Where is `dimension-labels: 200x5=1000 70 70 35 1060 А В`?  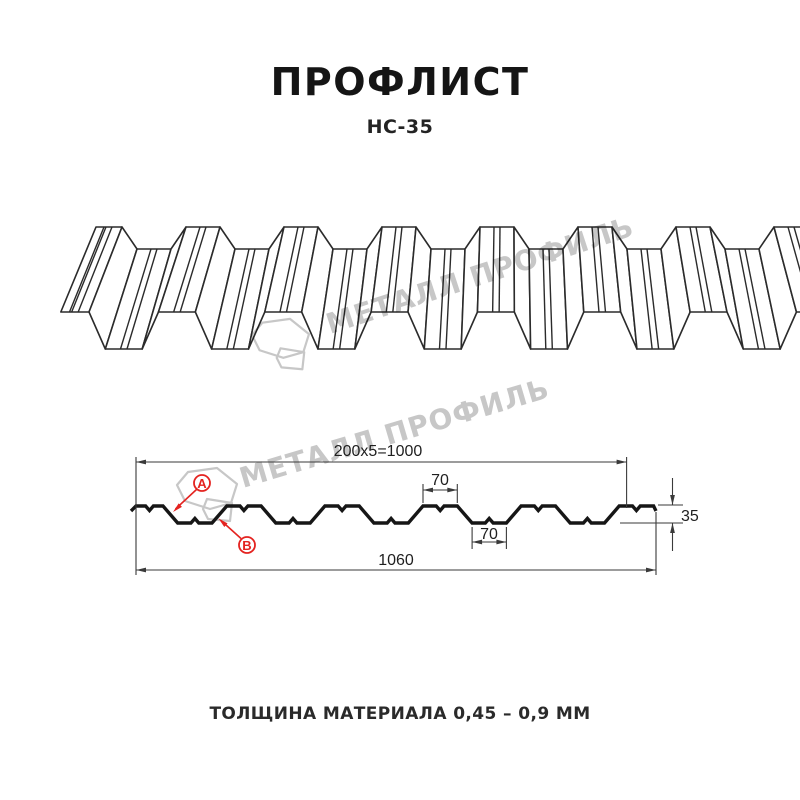 dimension-labels: 200x5=1000 70 70 35 1060 А В is located at coordinates (448, 506).